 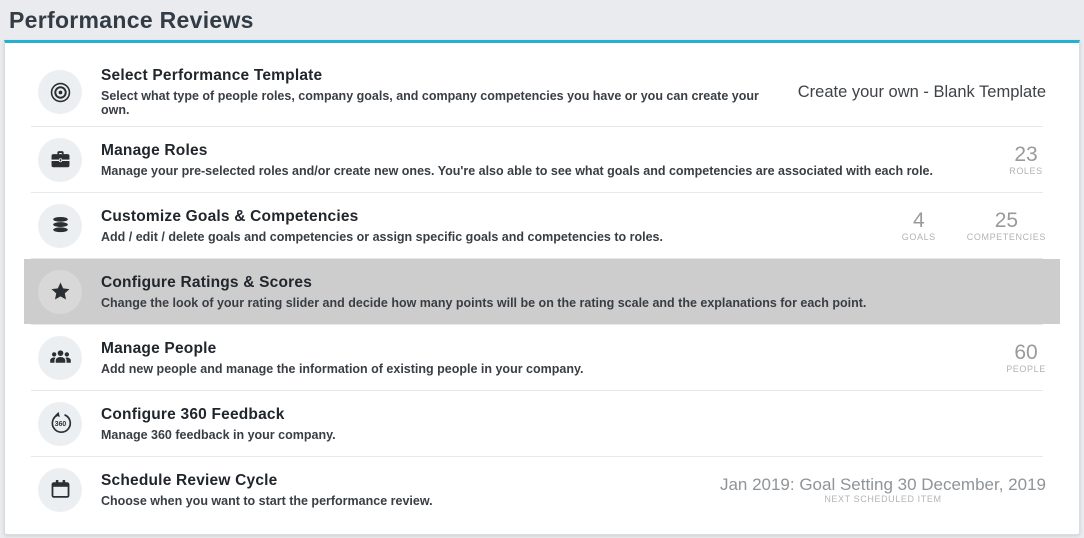 I want to click on database-icon, so click(x=60, y=225).